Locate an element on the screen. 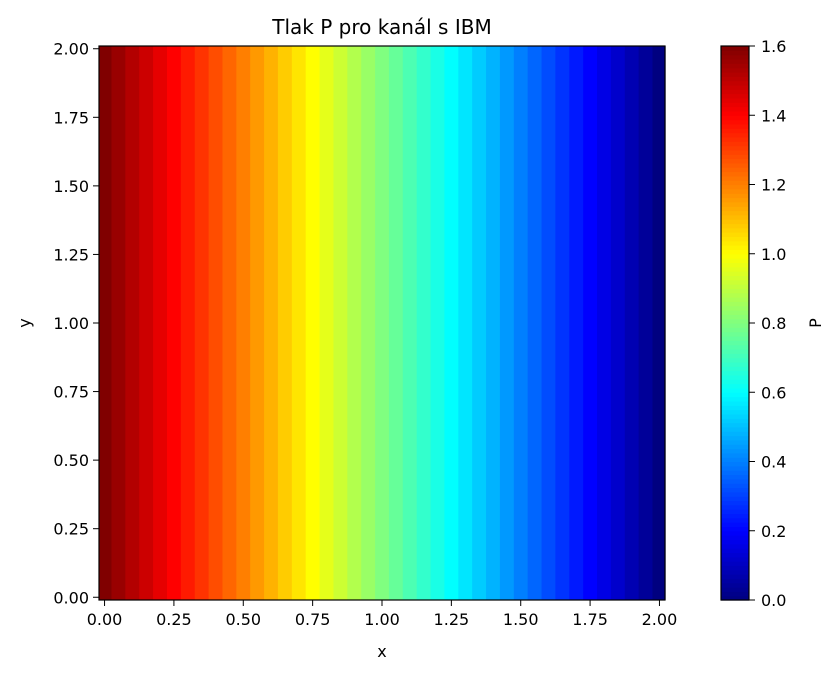 This screenshot has height=675, width=835. x-axis-ticks: 0.00 0.25 0.50 0.75 1.00 1.25 1.50 1.75 2.00 is located at coordinates (382, 614).